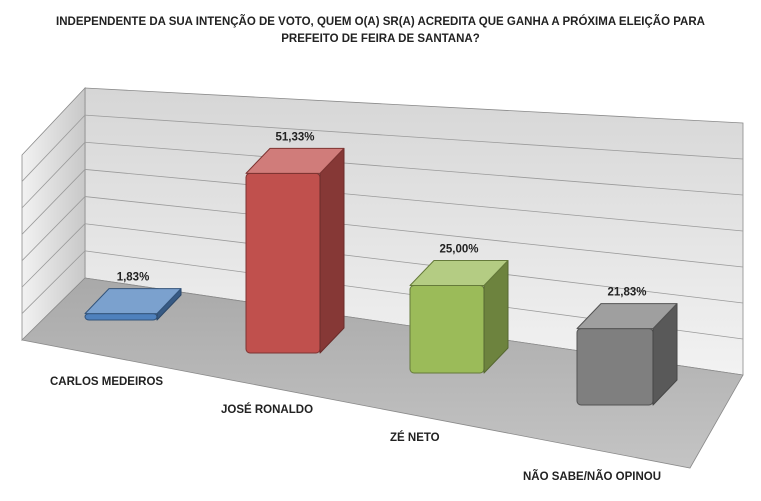  I want to click on value-label: 51,33%, so click(294, 137).